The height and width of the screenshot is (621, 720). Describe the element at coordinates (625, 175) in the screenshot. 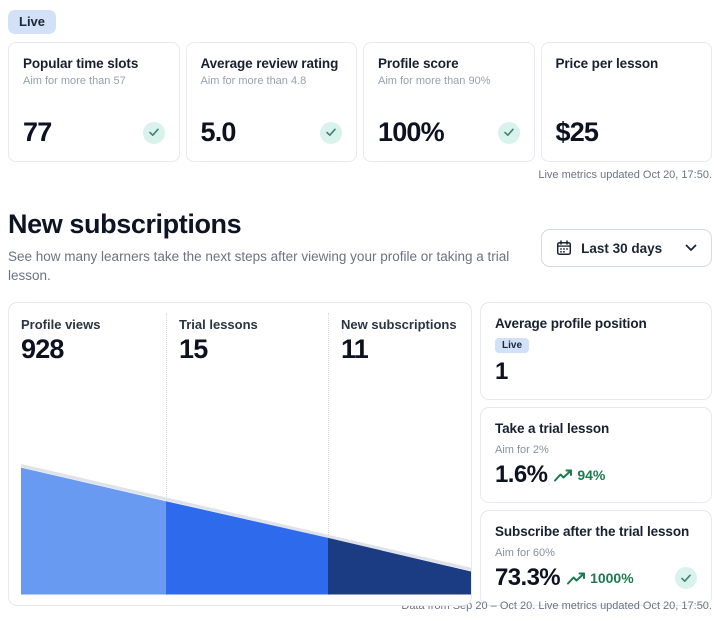

I see `live-metrics-caption: Live metrics updated Oct 20, 17:50.` at that location.